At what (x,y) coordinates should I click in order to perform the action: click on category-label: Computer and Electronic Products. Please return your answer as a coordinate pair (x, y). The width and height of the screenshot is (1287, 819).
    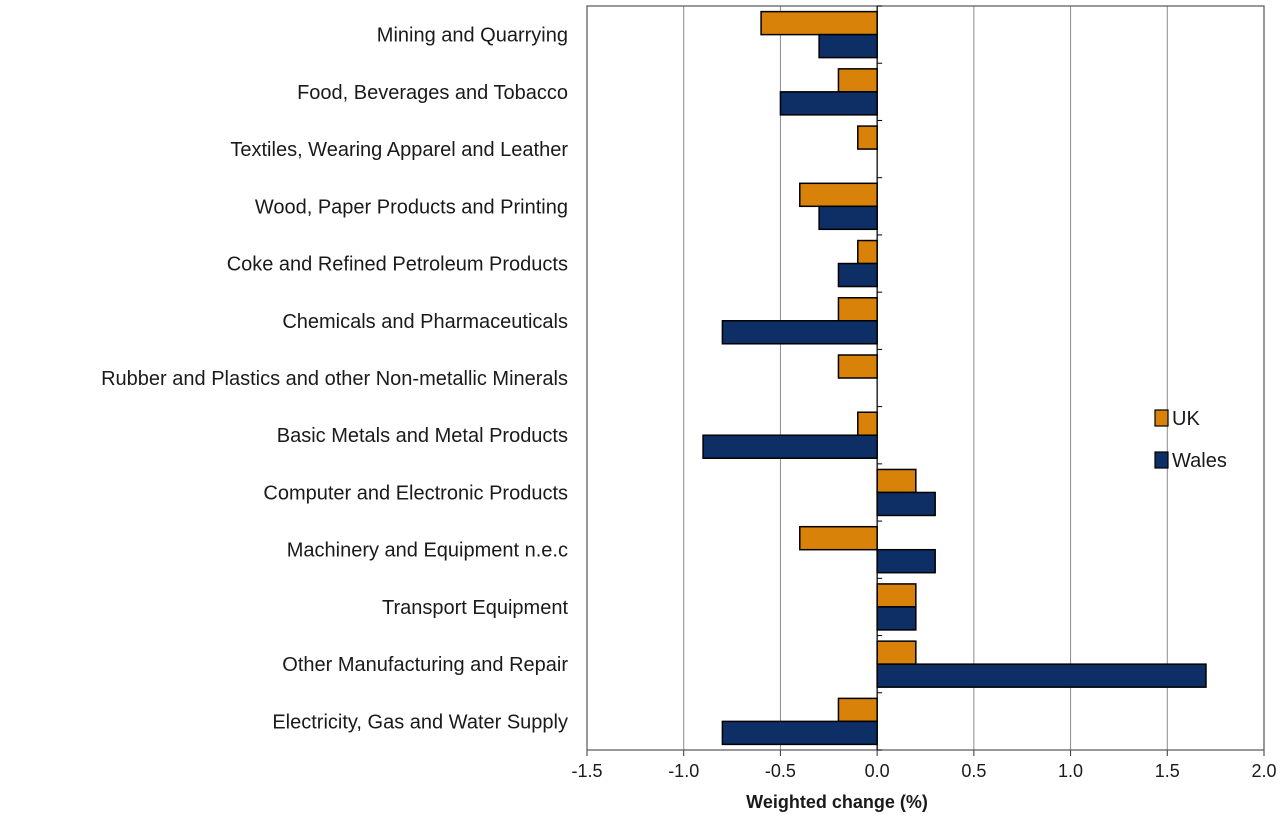
    Looking at the image, I should click on (415, 493).